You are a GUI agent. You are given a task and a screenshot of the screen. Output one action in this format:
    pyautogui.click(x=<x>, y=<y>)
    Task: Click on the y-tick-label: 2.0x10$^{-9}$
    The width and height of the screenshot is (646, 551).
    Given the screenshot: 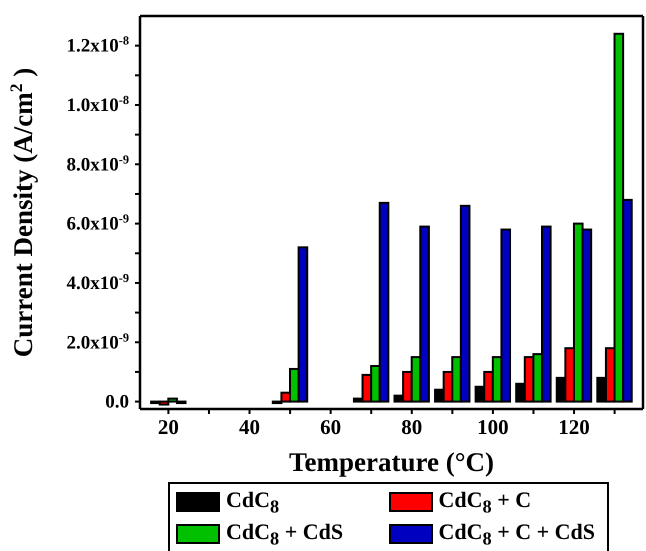 What is the action you would take?
    pyautogui.click(x=97, y=342)
    